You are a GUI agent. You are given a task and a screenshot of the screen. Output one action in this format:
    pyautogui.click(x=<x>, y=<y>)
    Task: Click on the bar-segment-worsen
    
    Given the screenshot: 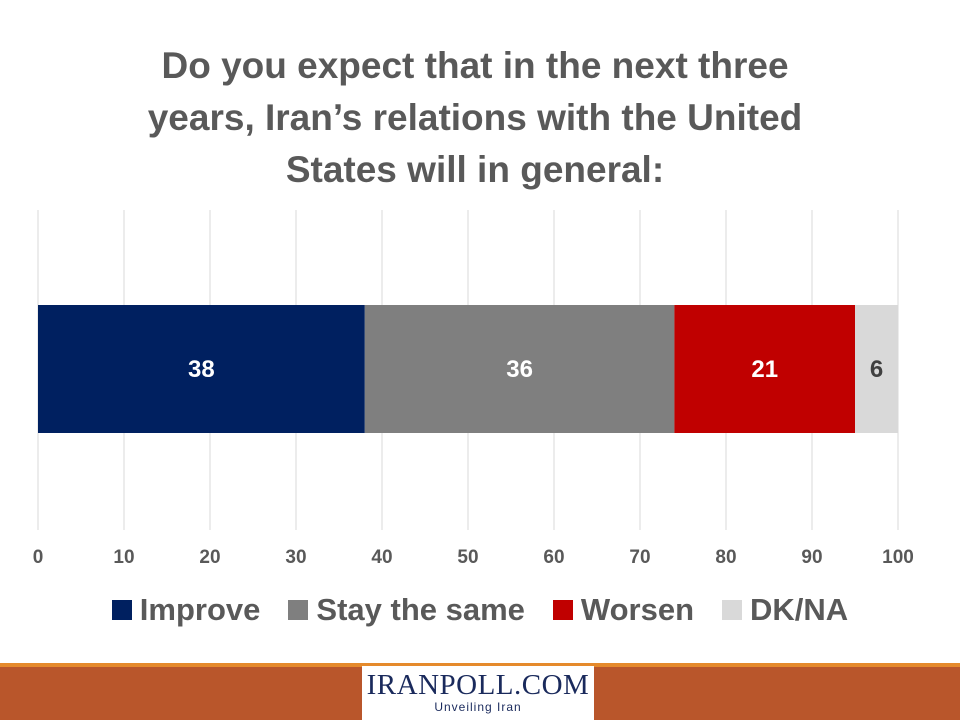 What is the action you would take?
    pyautogui.click(x=764, y=369)
    